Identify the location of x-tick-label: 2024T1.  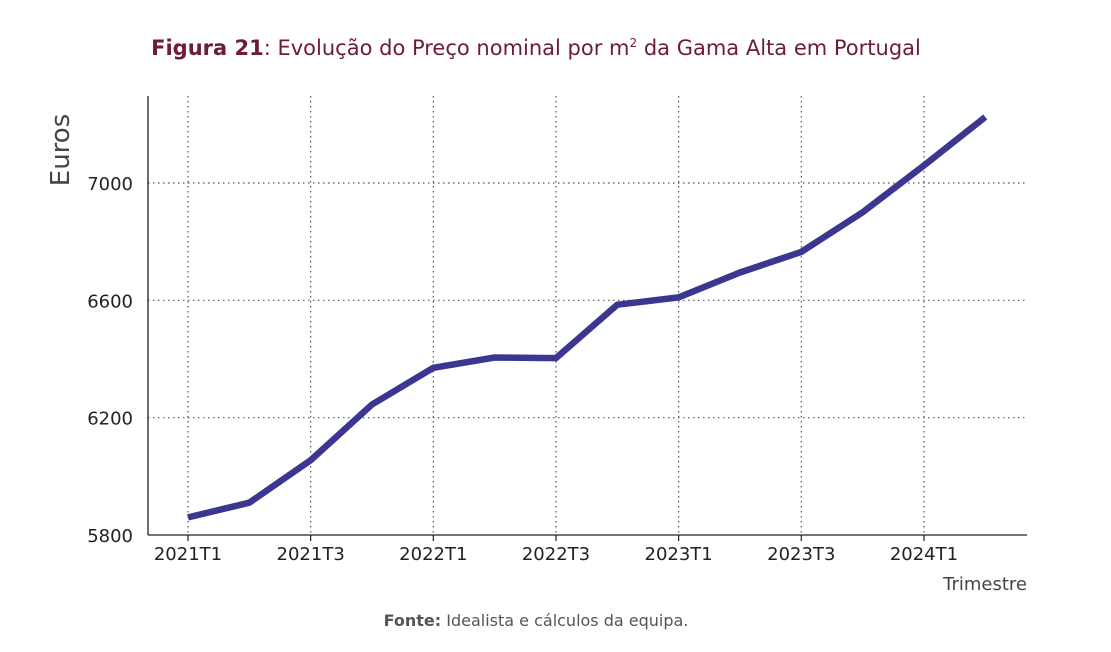
(924, 554).